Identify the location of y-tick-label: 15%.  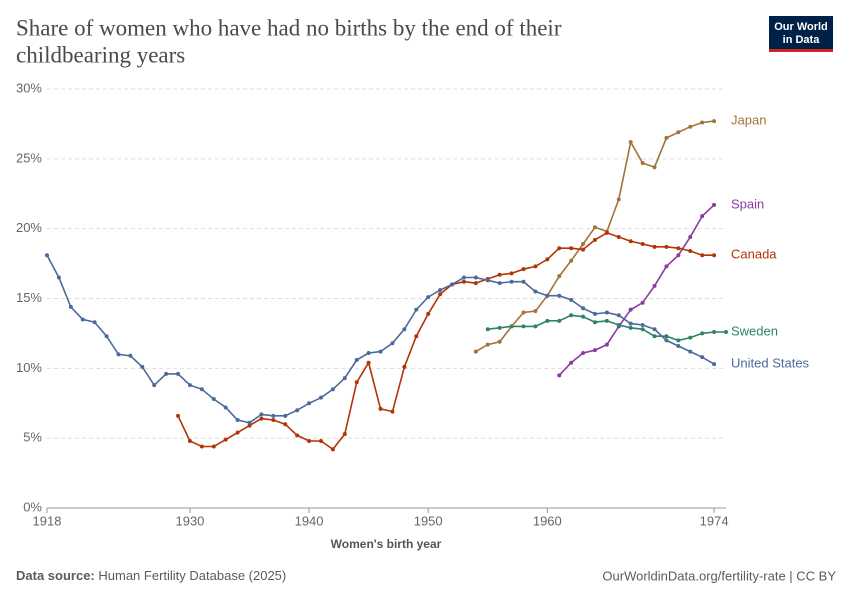
(29, 297).